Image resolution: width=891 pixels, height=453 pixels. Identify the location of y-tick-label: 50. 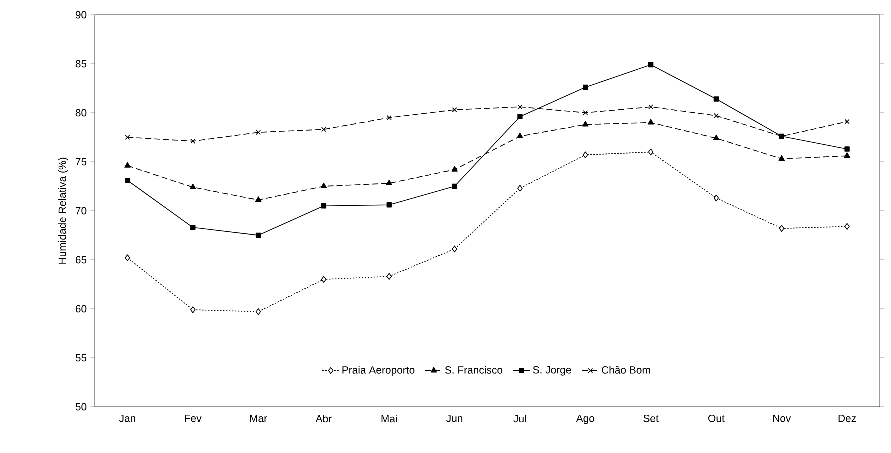
(81, 407).